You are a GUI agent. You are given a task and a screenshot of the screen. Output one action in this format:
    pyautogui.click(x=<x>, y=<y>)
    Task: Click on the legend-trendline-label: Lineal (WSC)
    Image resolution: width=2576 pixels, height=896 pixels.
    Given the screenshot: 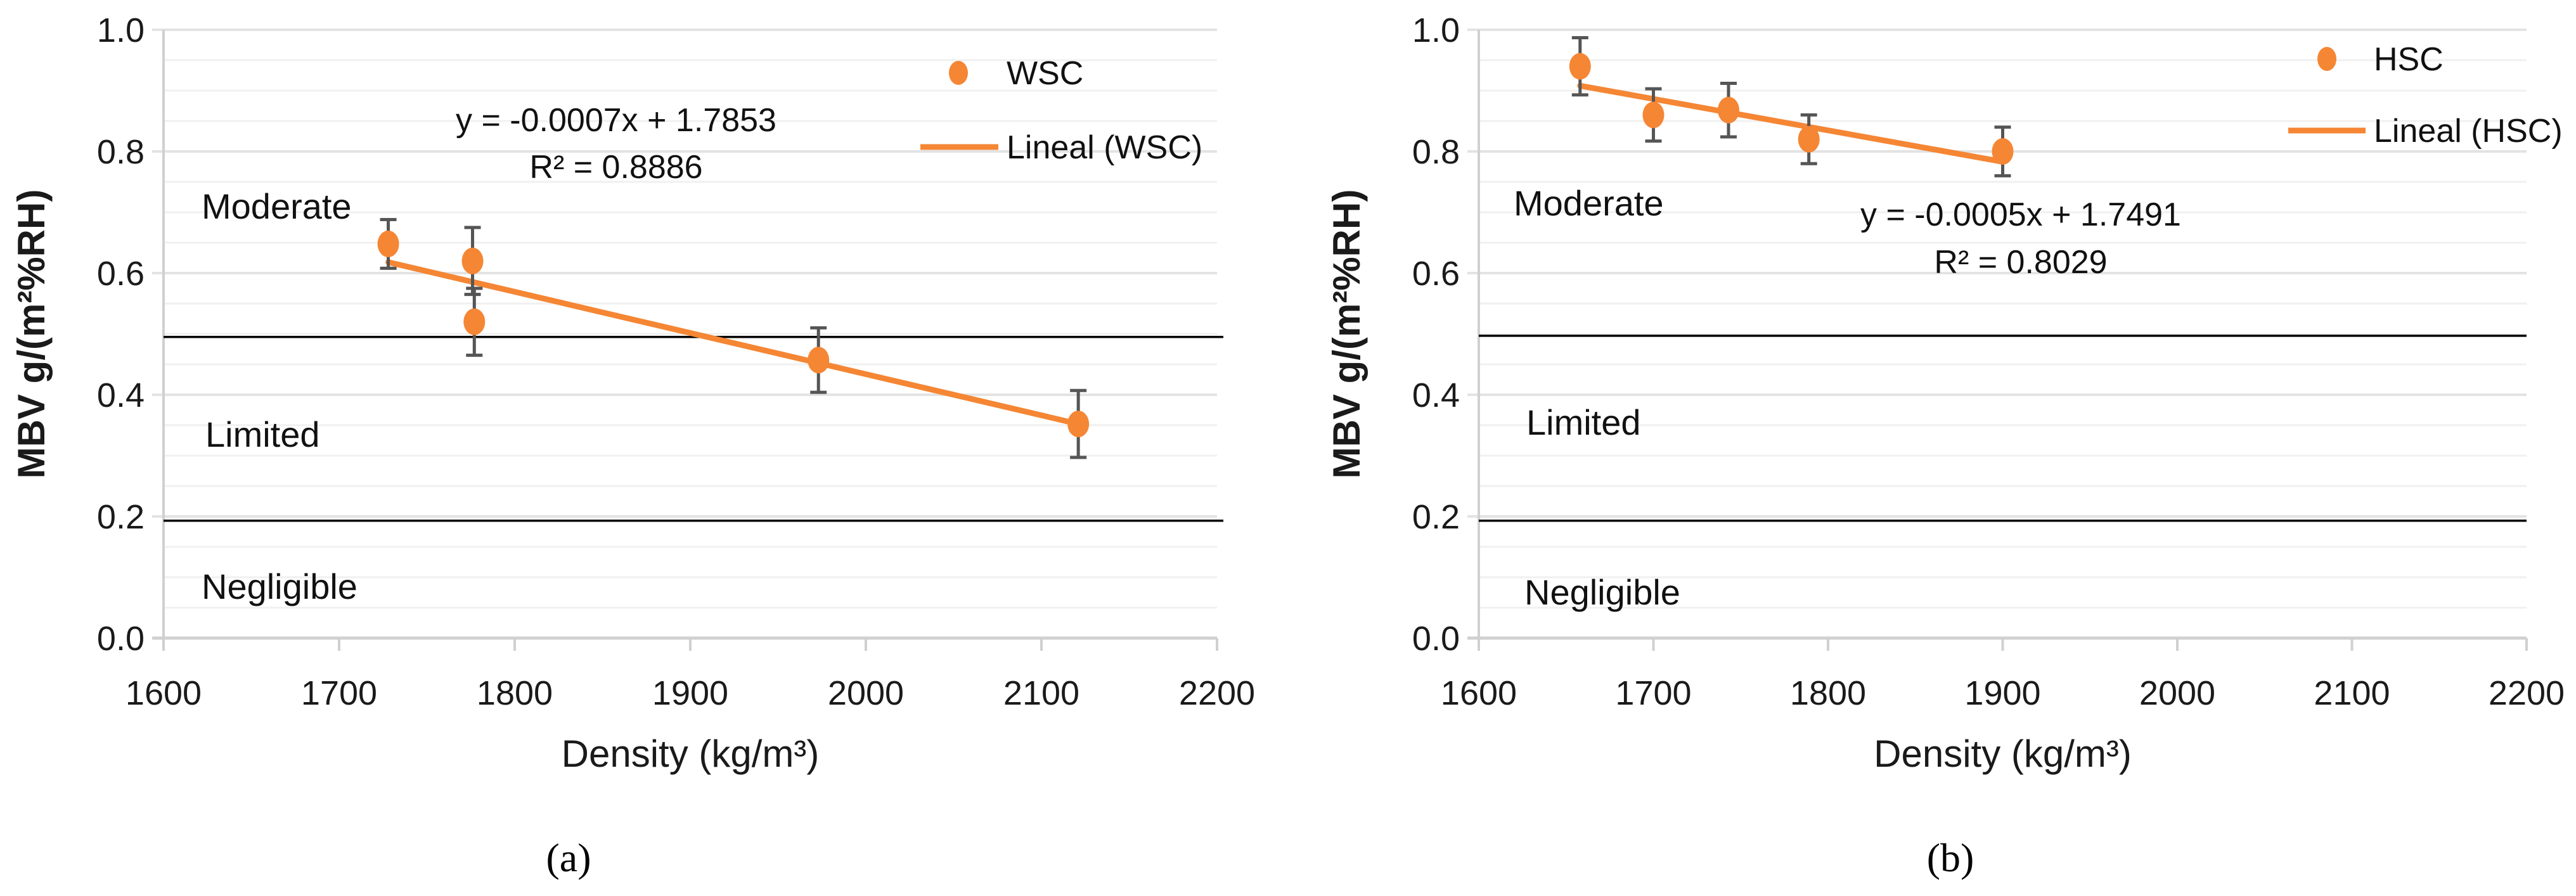 What is the action you would take?
    pyautogui.click(x=1104, y=147)
    